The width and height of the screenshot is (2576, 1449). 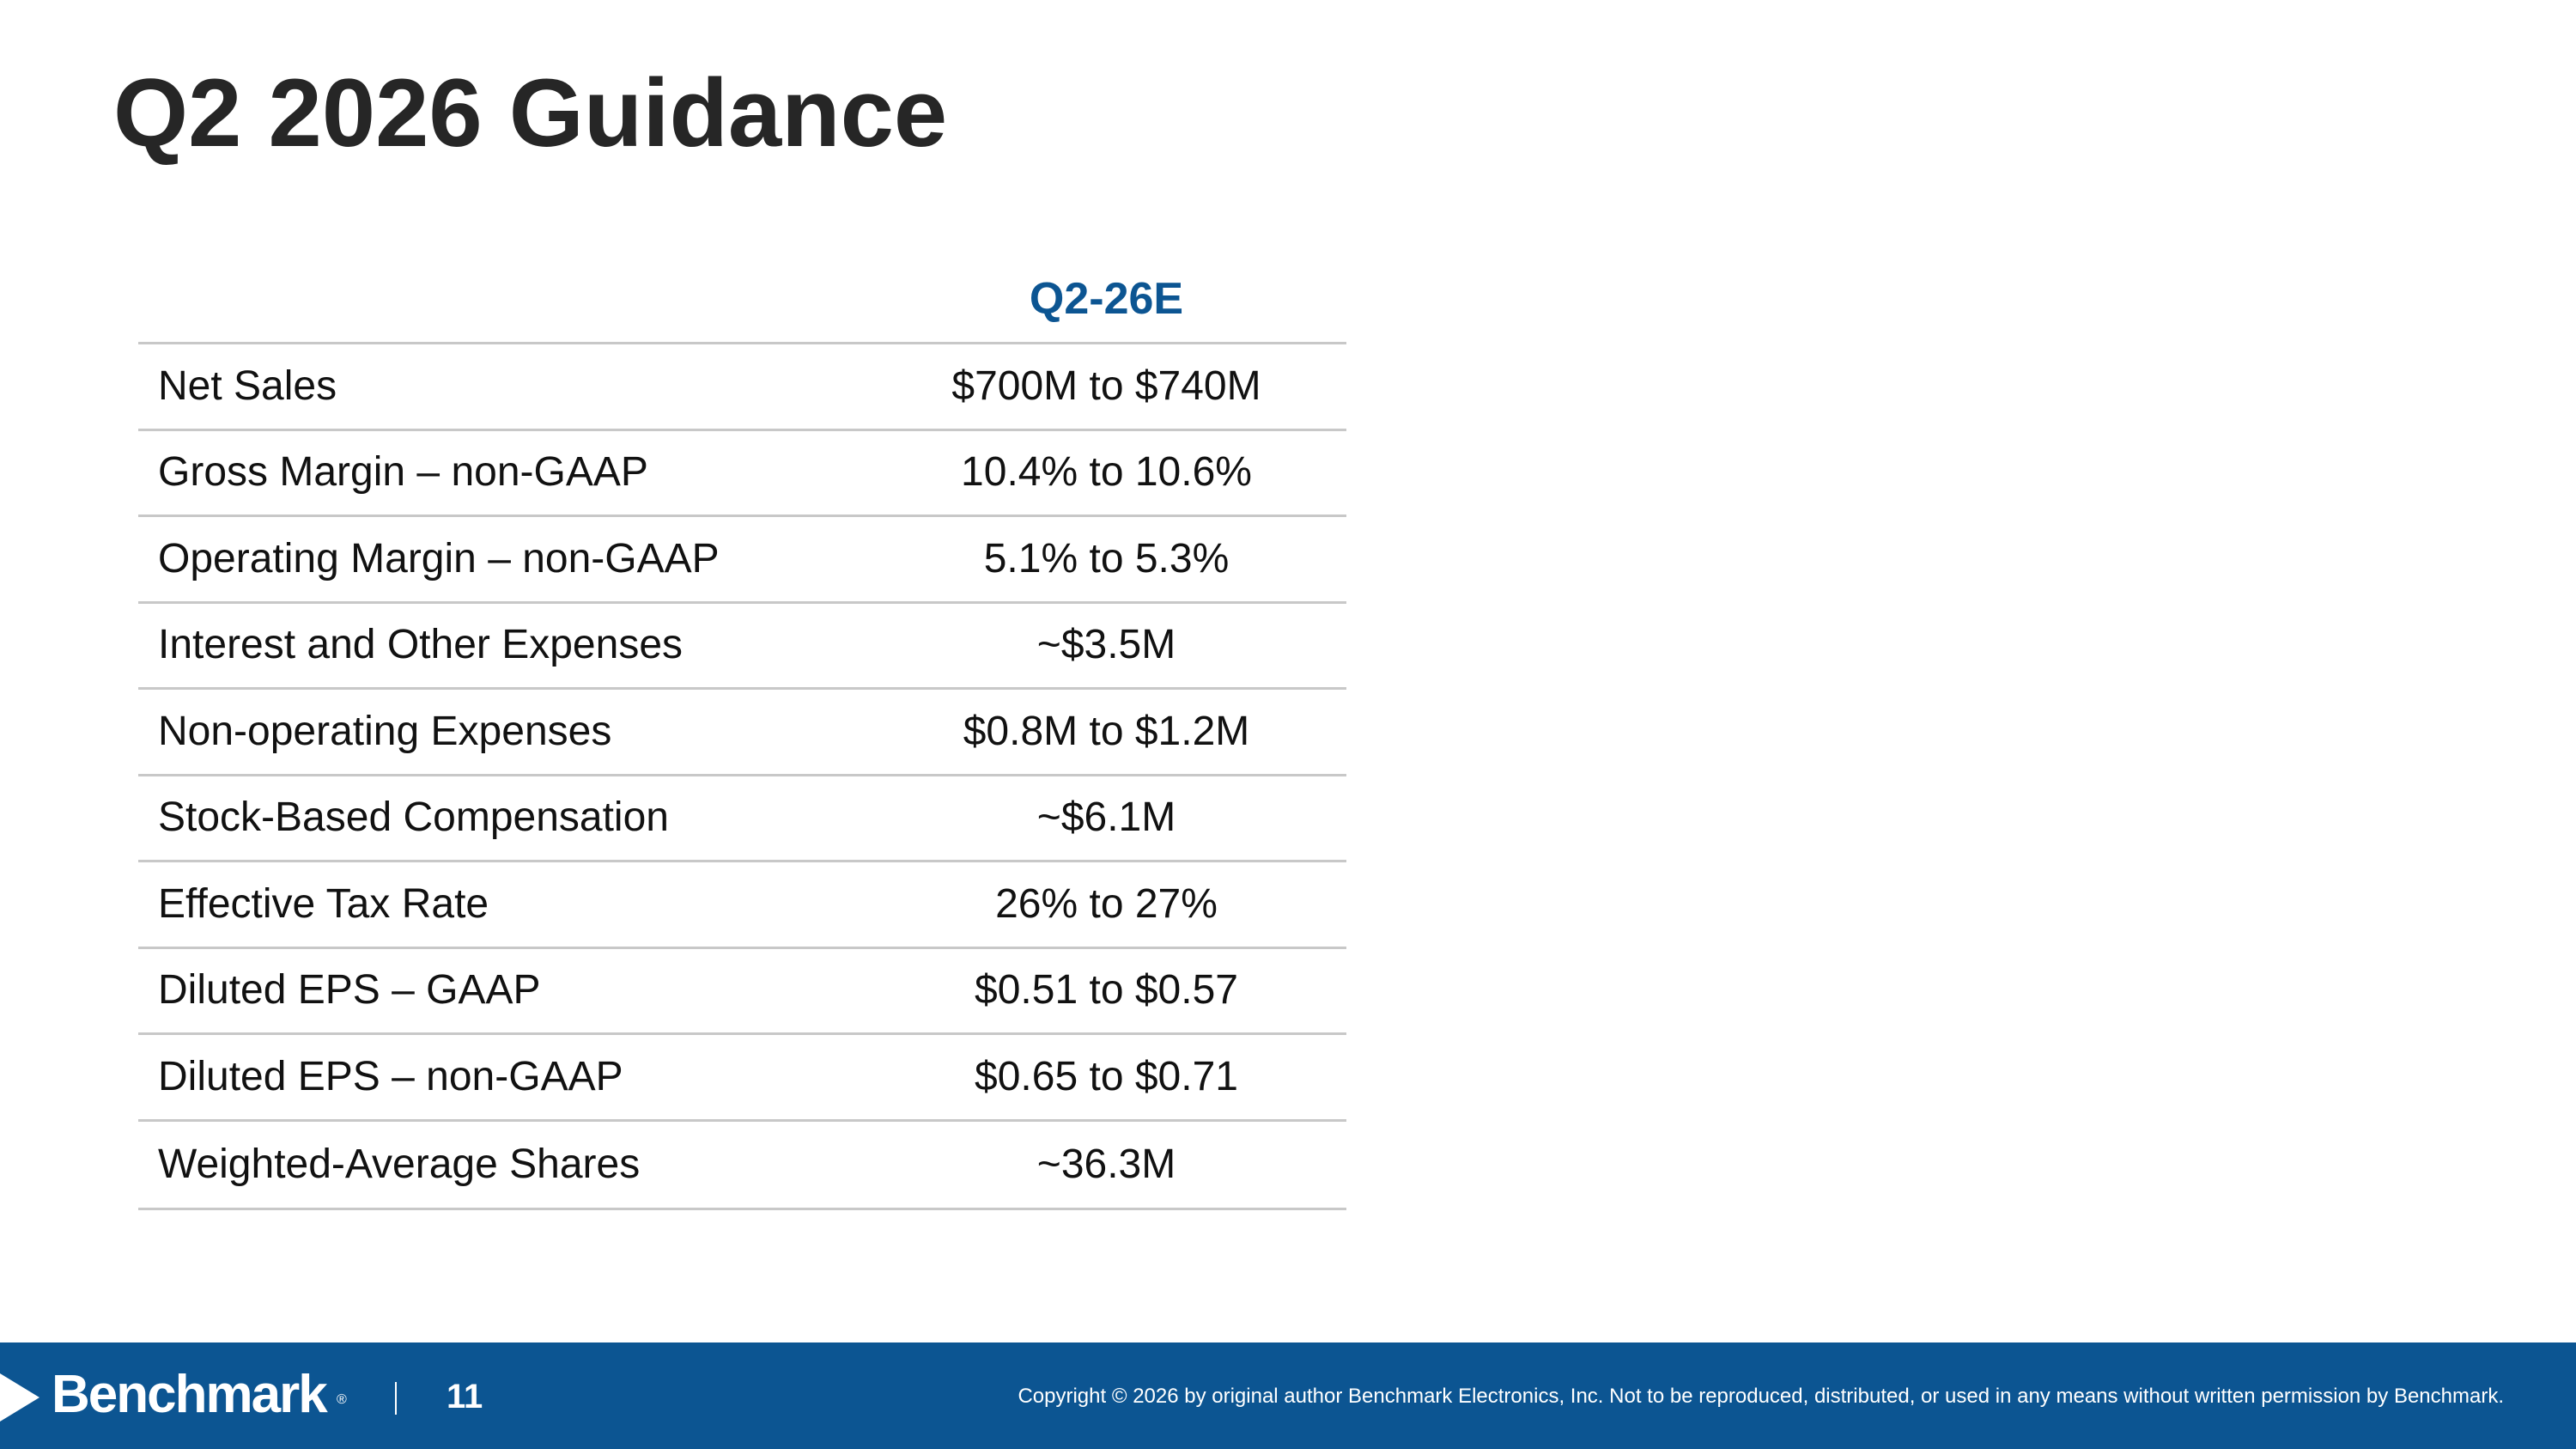 I want to click on row-label: Interest and Other Expenses, so click(x=420, y=645).